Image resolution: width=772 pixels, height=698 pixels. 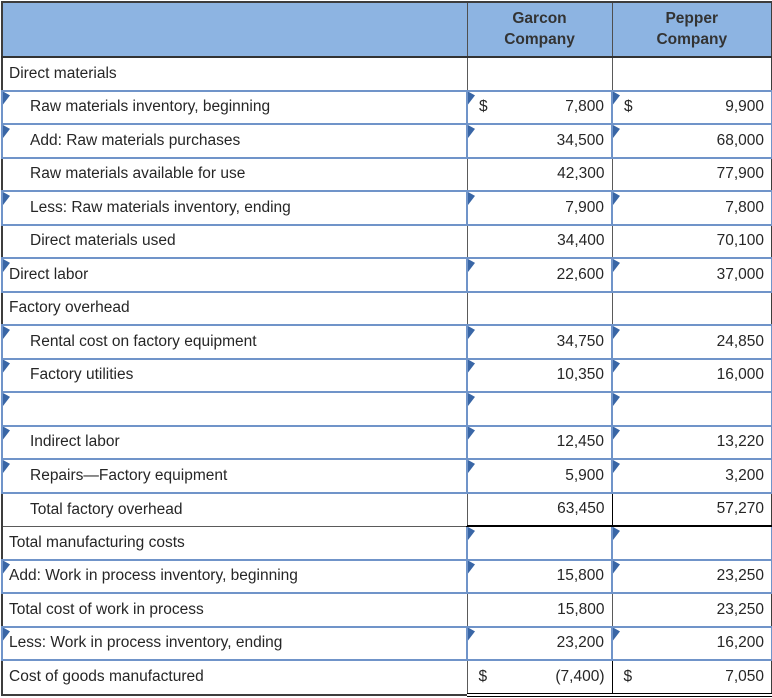 I want to click on pepper-amount: 57,270, so click(x=740, y=509).